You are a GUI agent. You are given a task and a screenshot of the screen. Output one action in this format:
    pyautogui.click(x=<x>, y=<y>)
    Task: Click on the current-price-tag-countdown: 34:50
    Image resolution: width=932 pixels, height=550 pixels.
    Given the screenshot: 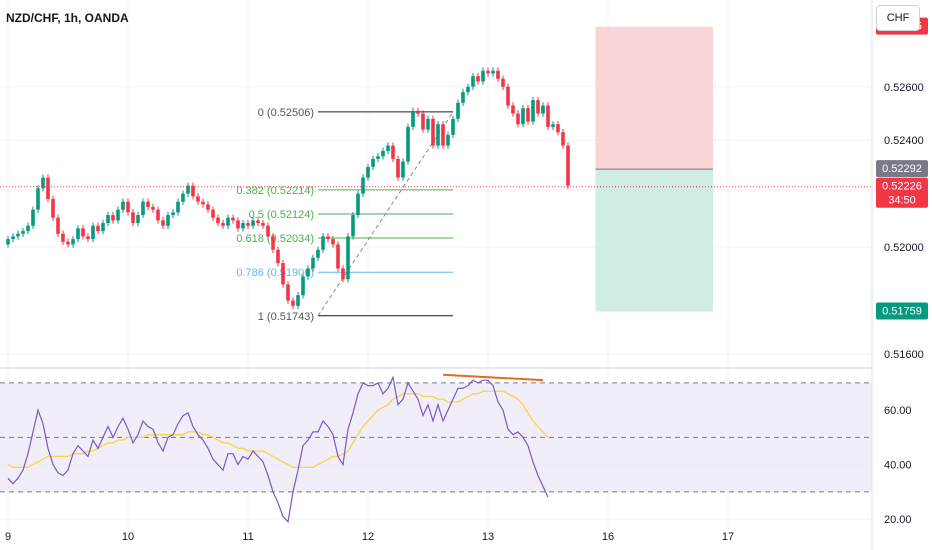 What is the action you would take?
    pyautogui.click(x=902, y=201)
    